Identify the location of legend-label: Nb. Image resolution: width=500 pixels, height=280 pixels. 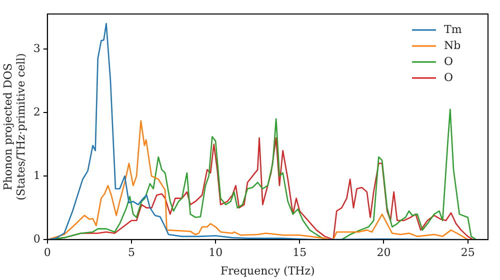
(452, 45).